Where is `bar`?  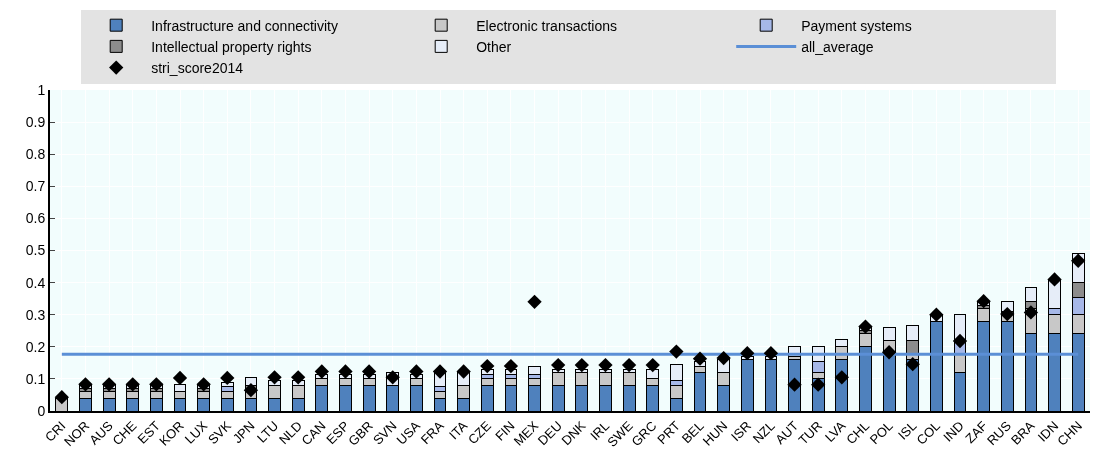 bar is located at coordinates (676, 372).